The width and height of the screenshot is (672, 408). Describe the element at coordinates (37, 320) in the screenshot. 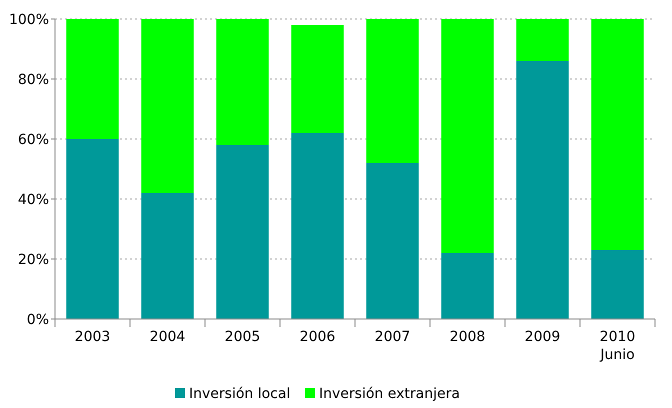

I see `y-tick-label: 0%` at that location.